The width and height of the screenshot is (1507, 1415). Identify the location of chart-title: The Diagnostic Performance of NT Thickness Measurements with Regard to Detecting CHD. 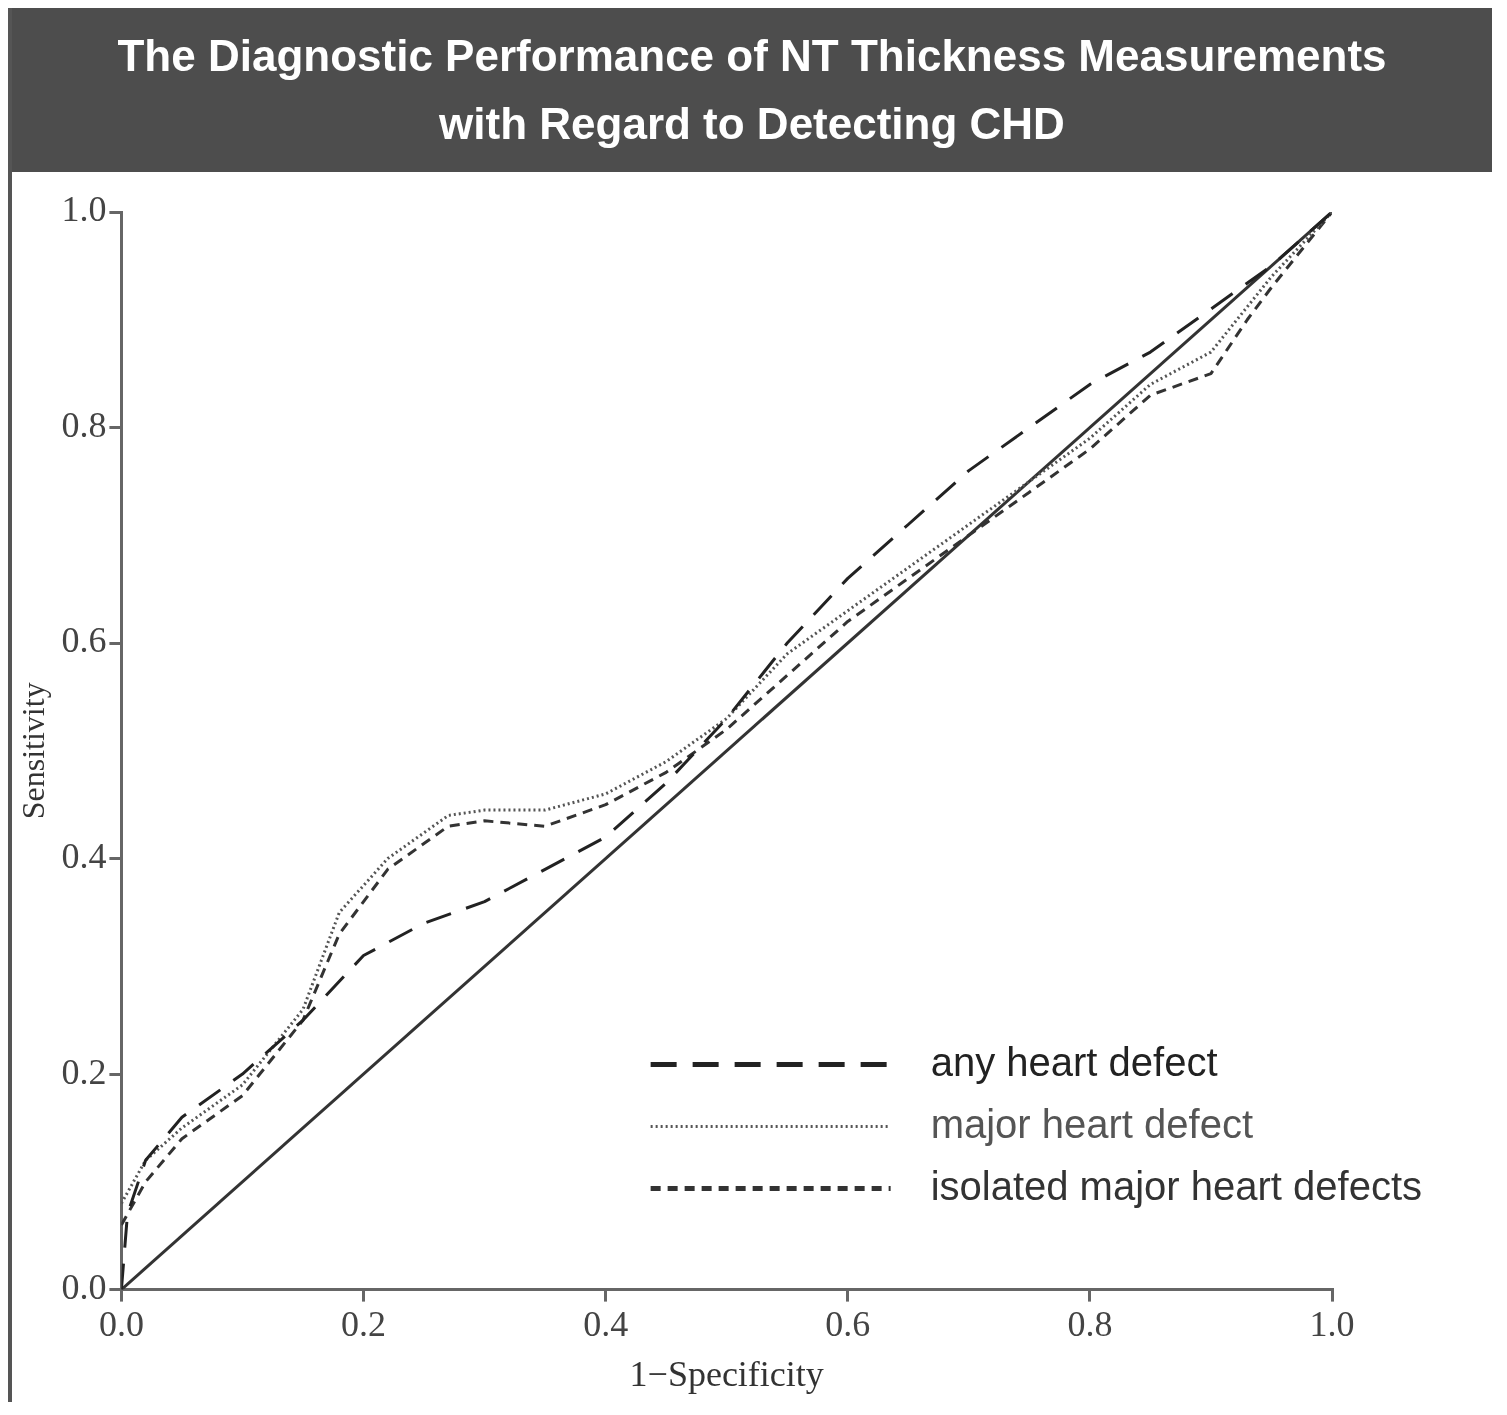
(752, 90).